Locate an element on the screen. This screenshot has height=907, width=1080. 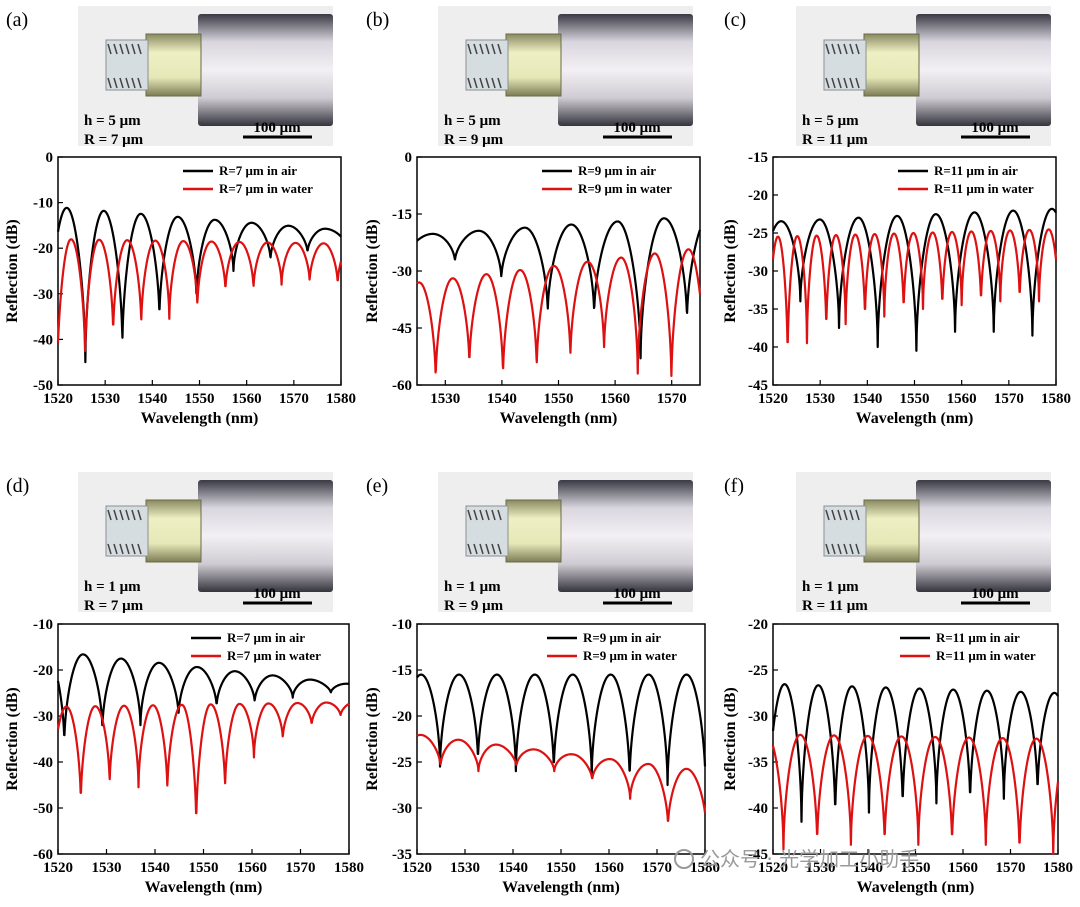
legend-entry: R=7 μm in water is located at coordinates (266, 188).